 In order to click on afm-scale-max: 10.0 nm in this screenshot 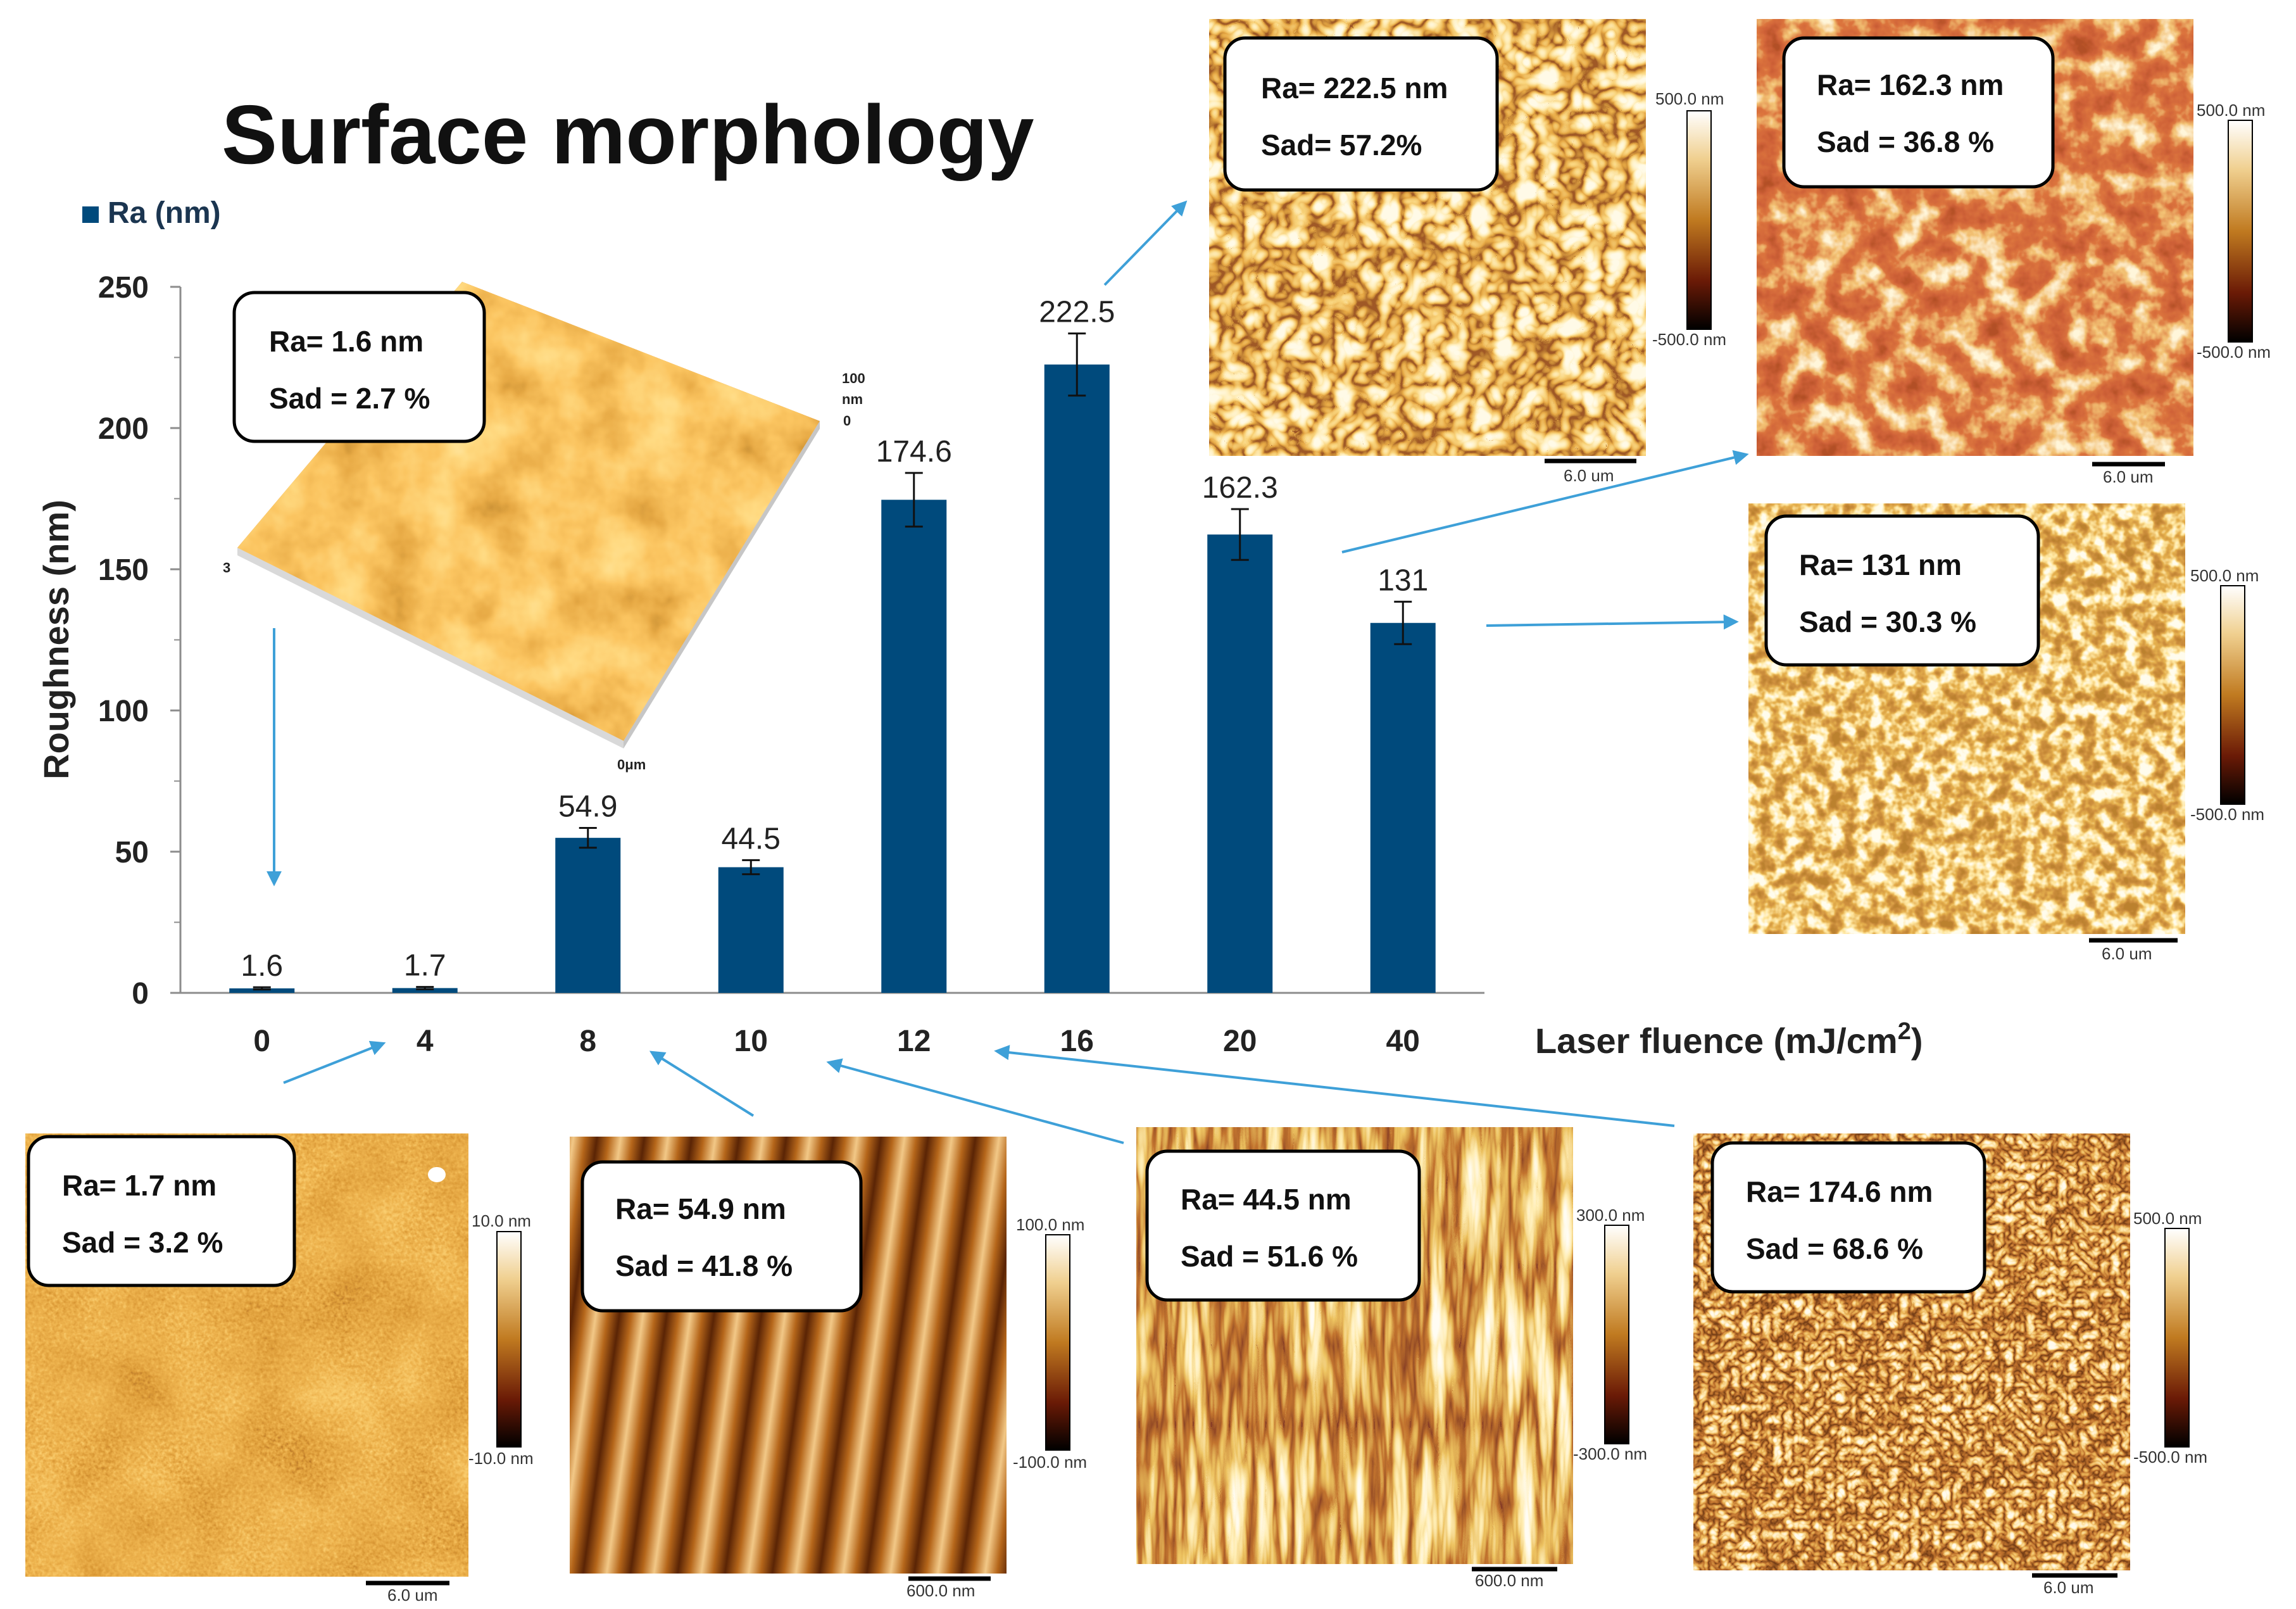, I will do `click(501, 1220)`.